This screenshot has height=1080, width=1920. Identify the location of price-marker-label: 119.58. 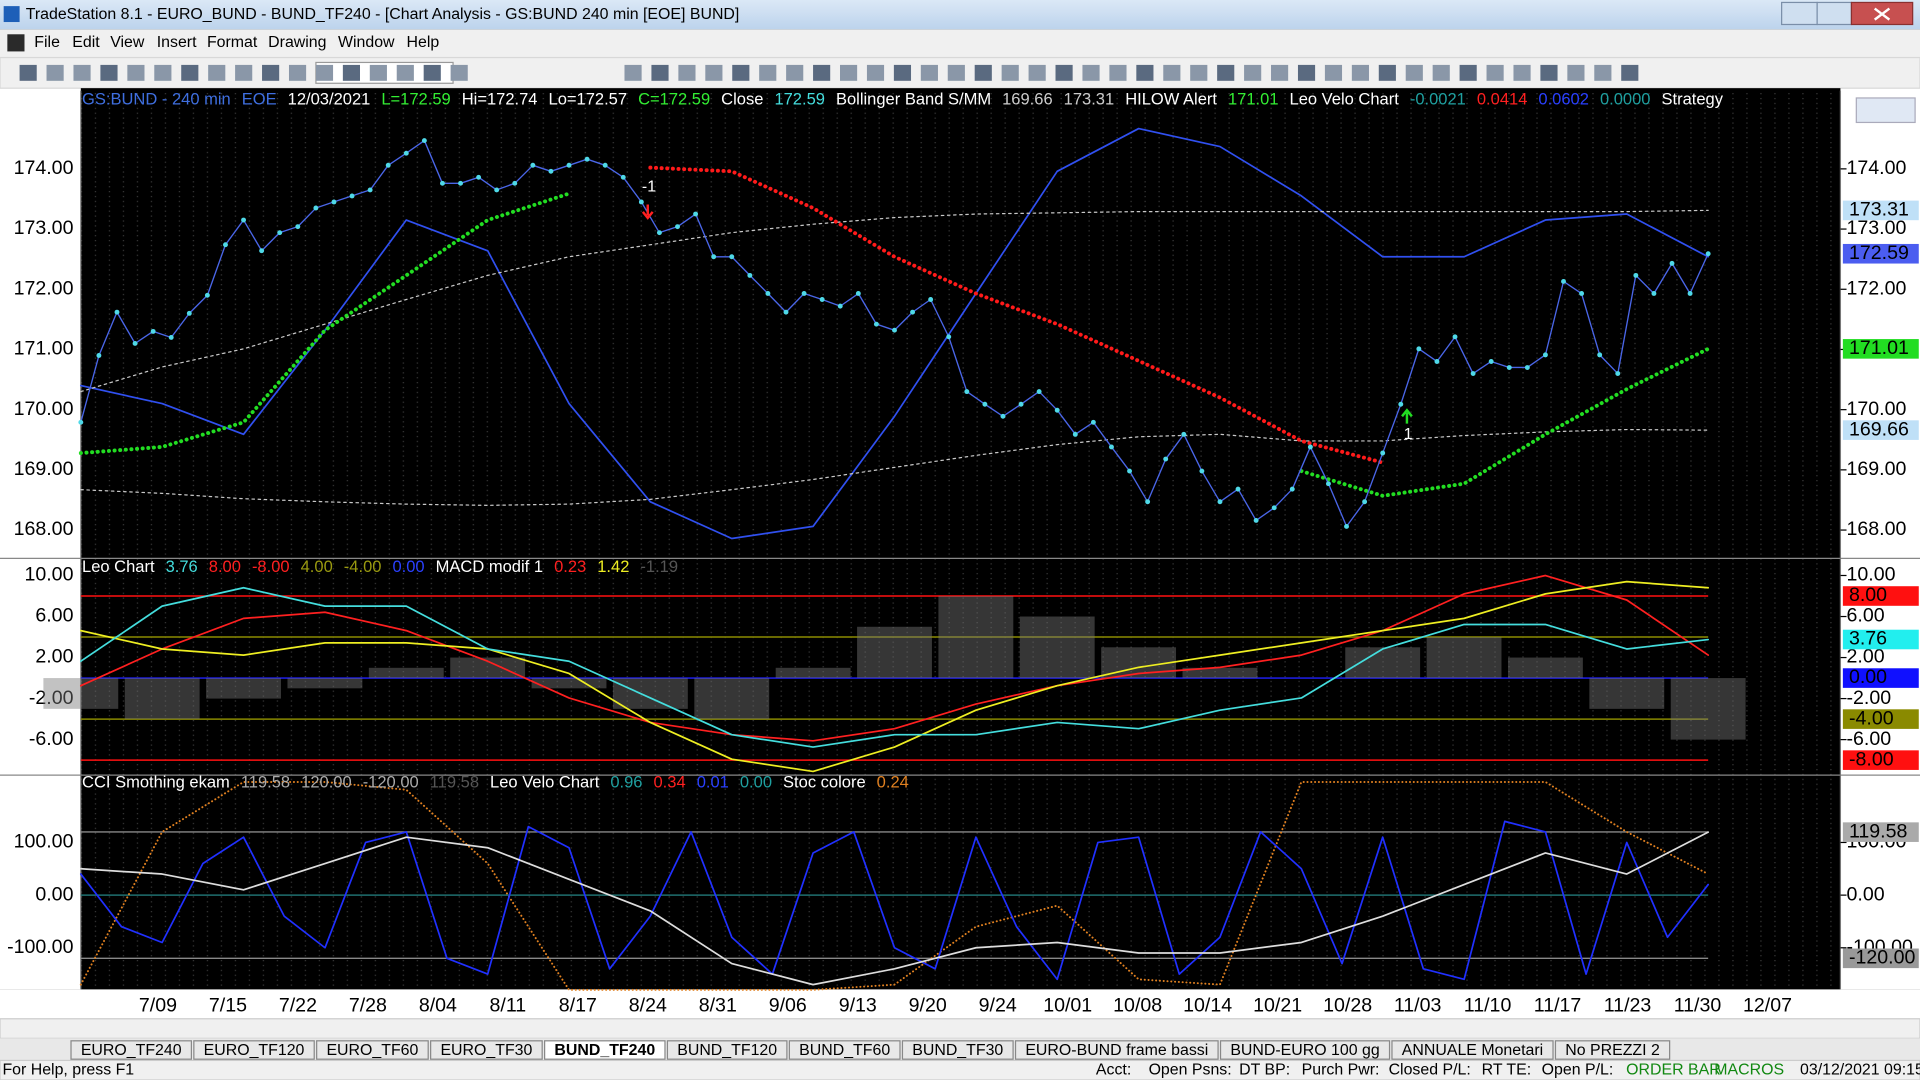
(1878, 831).